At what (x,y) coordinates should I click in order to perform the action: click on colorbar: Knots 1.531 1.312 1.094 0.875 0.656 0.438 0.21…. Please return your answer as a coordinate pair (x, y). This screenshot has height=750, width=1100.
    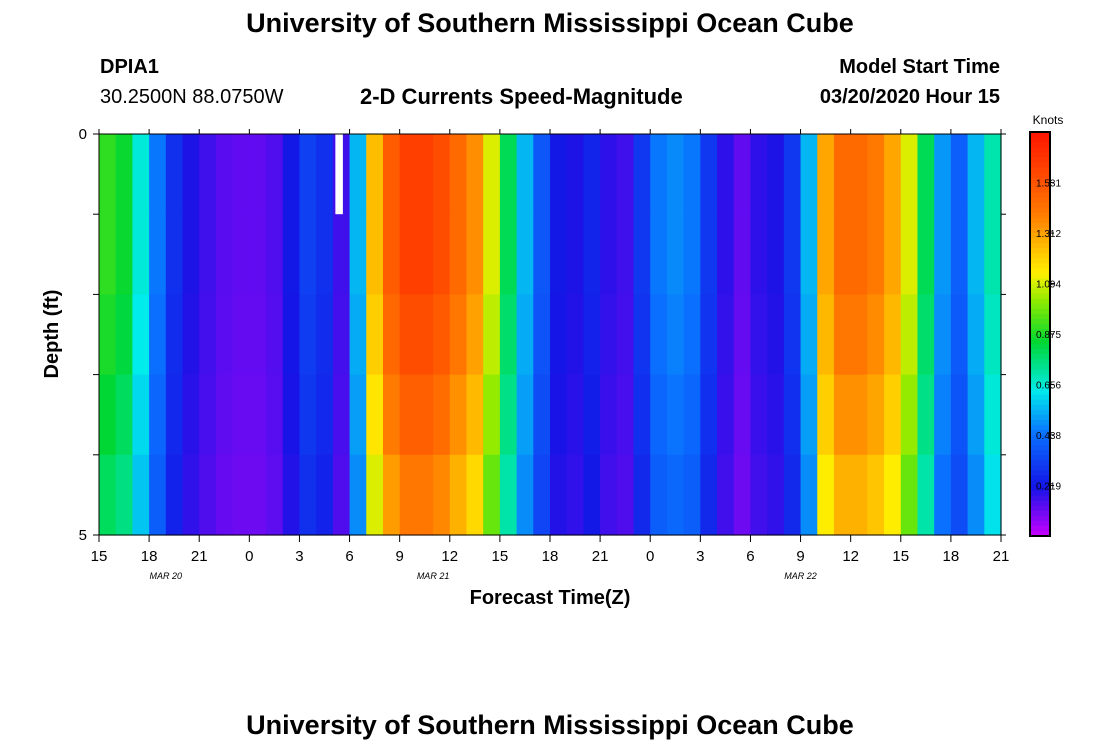
    Looking at the image, I should click on (1046, 325).